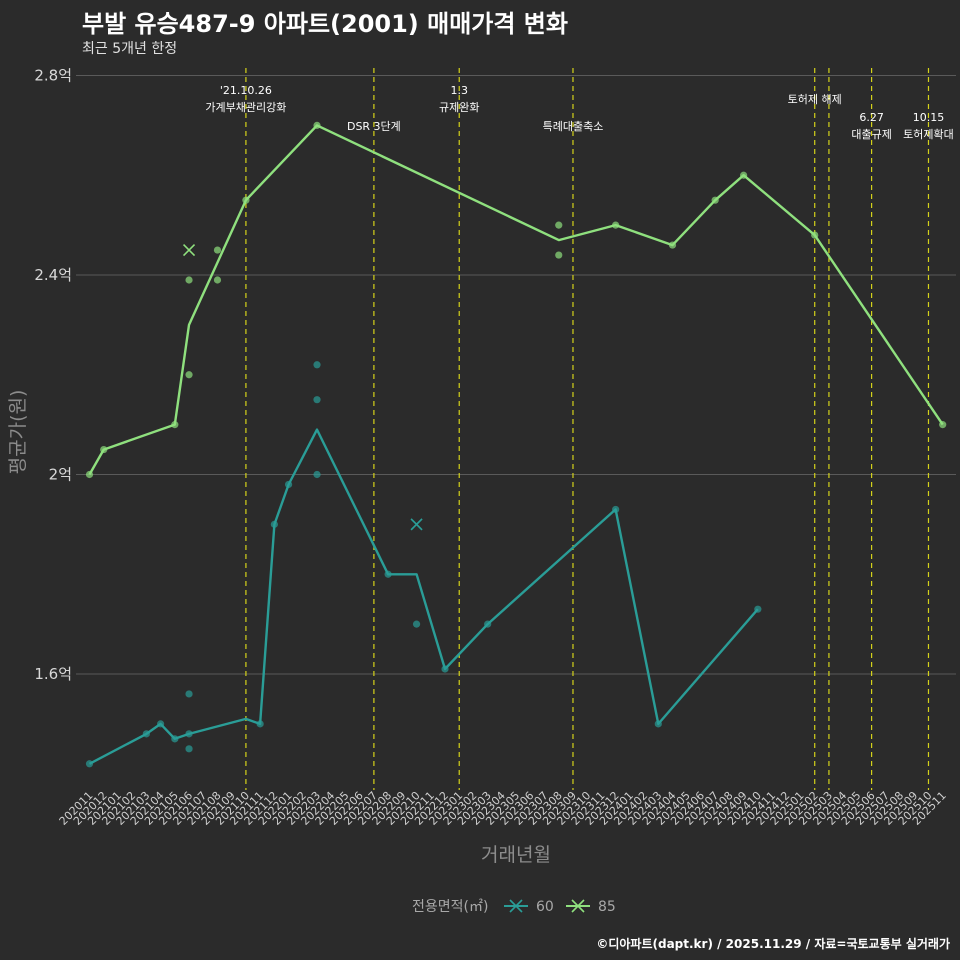  I want to click on legend-label-85: 85, so click(607, 907).